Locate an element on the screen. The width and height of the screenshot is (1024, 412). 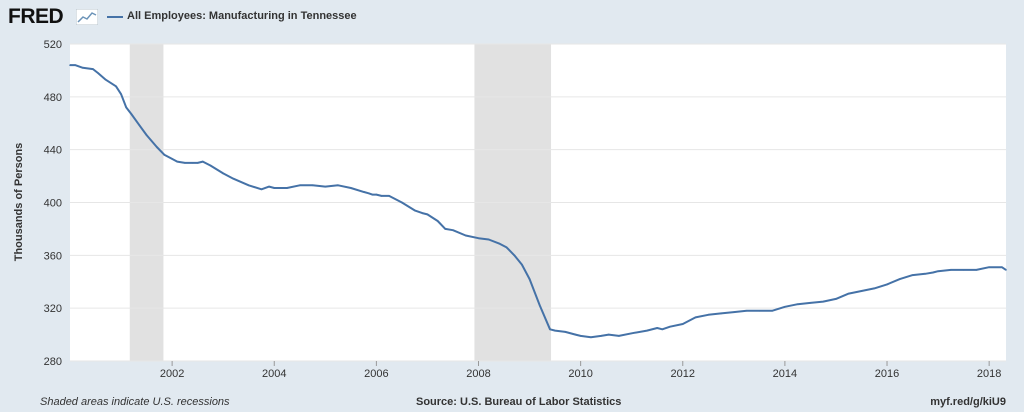
y-tick-label: 280 is located at coordinates (53, 362).